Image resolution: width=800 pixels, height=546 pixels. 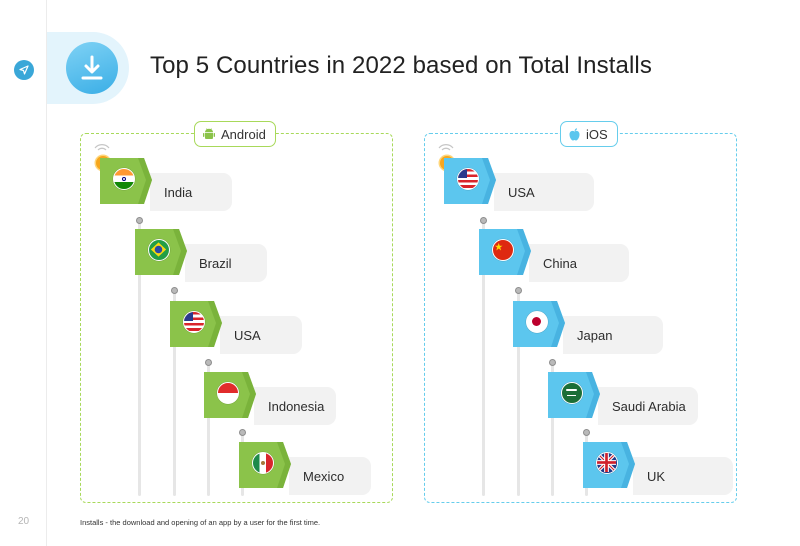 What do you see at coordinates (330, 476) in the screenshot?
I see `country-label: Mexico` at bounding box center [330, 476].